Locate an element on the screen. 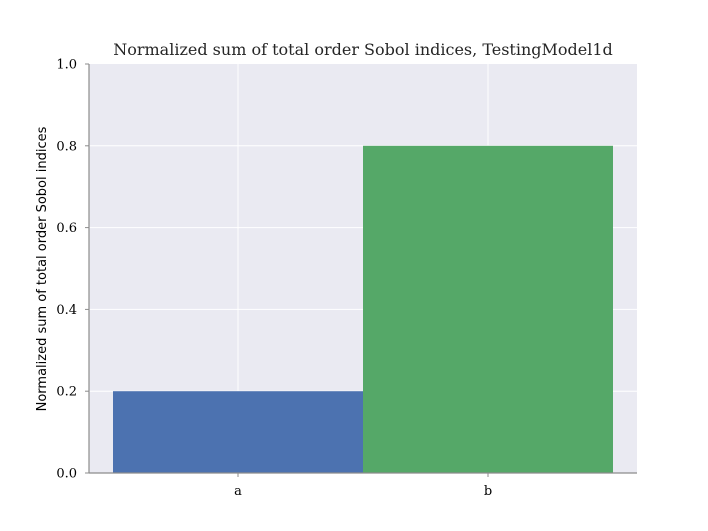 The image size is (708, 531). y-tick-label: 0.0 is located at coordinates (66, 474).